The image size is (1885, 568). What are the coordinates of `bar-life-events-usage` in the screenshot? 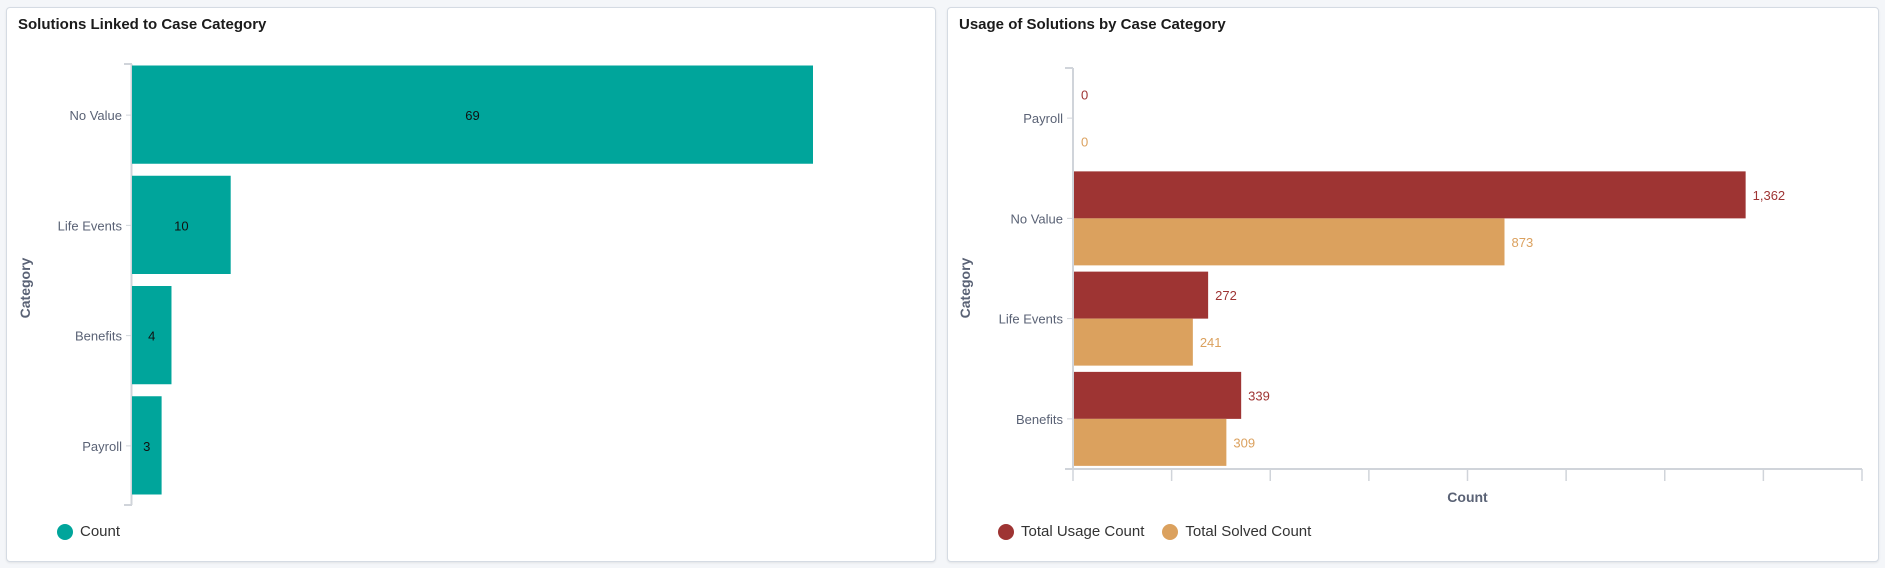 It's located at (1141, 295).